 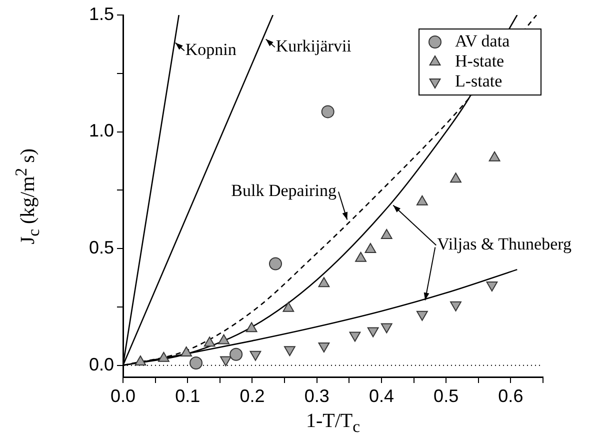 What do you see at coordinates (511, 396) in the screenshot?
I see `x-tick-label: 0.6` at bounding box center [511, 396].